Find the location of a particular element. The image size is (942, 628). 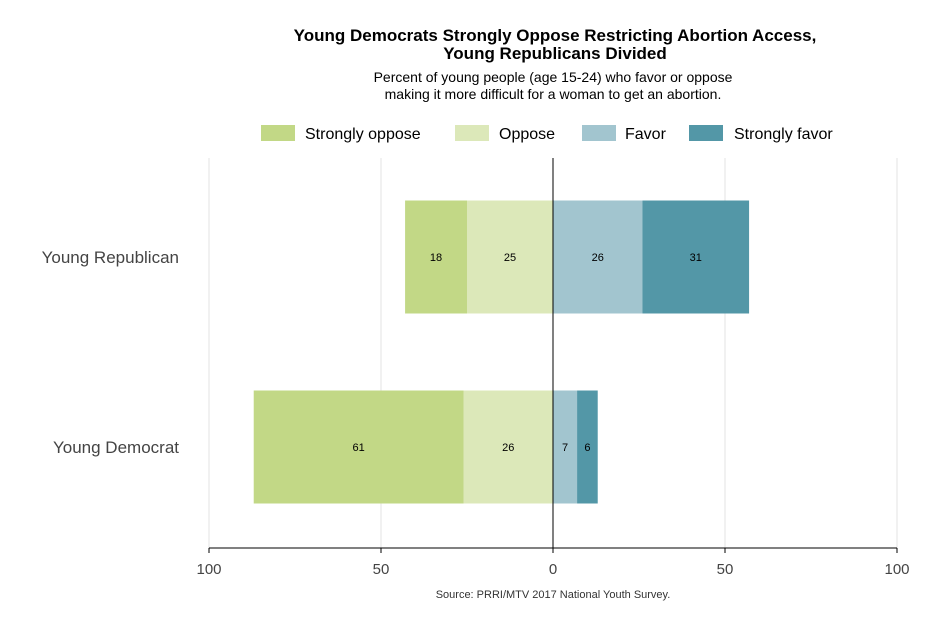

legend-swatch-strongly-oppose is located at coordinates (278, 133).